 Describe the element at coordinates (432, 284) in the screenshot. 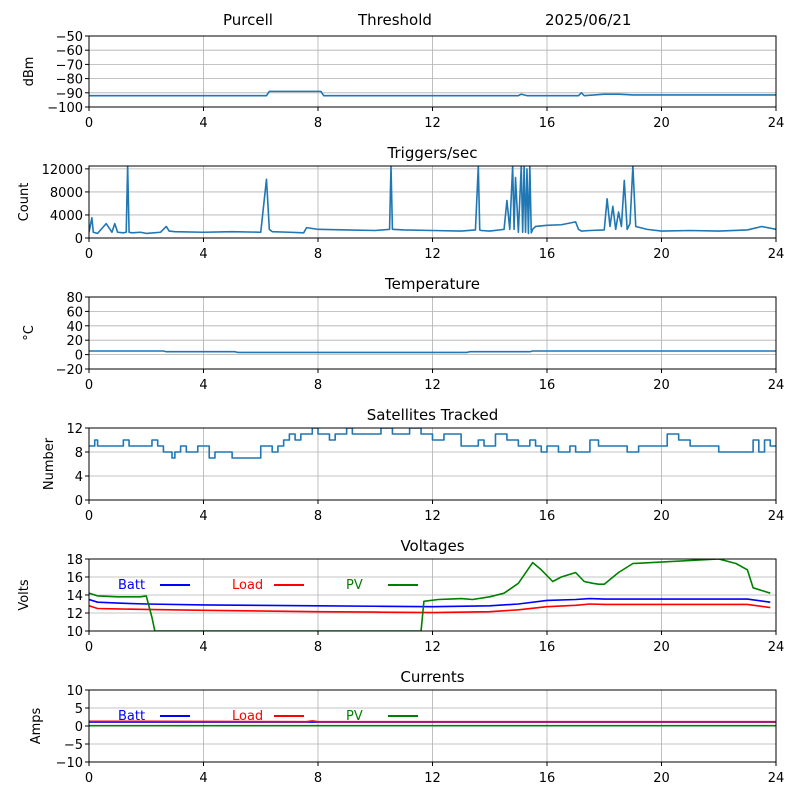

I see `panel-title: Temperature` at that location.